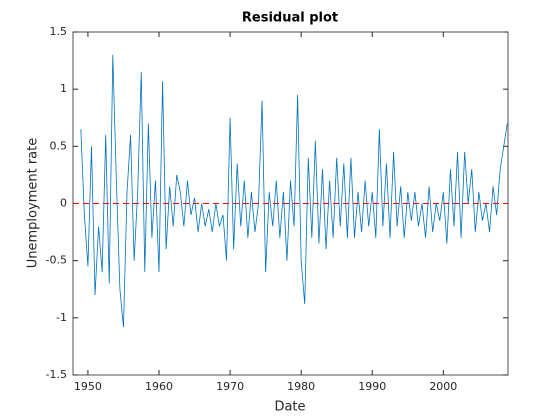  What do you see at coordinates (63, 203) in the screenshot?
I see `y-tick-label: 0` at bounding box center [63, 203].